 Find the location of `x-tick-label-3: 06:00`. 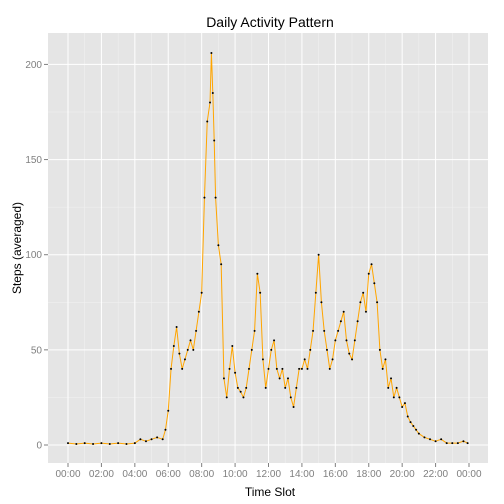

x-tick-label-3: 06:00 is located at coordinates (168, 474).